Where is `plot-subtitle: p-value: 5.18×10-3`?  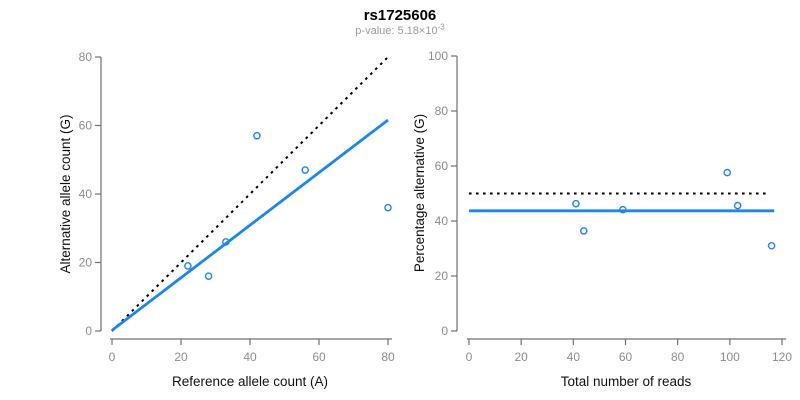
plot-subtitle: p-value: 5.18×10-3 is located at coordinates (400, 29).